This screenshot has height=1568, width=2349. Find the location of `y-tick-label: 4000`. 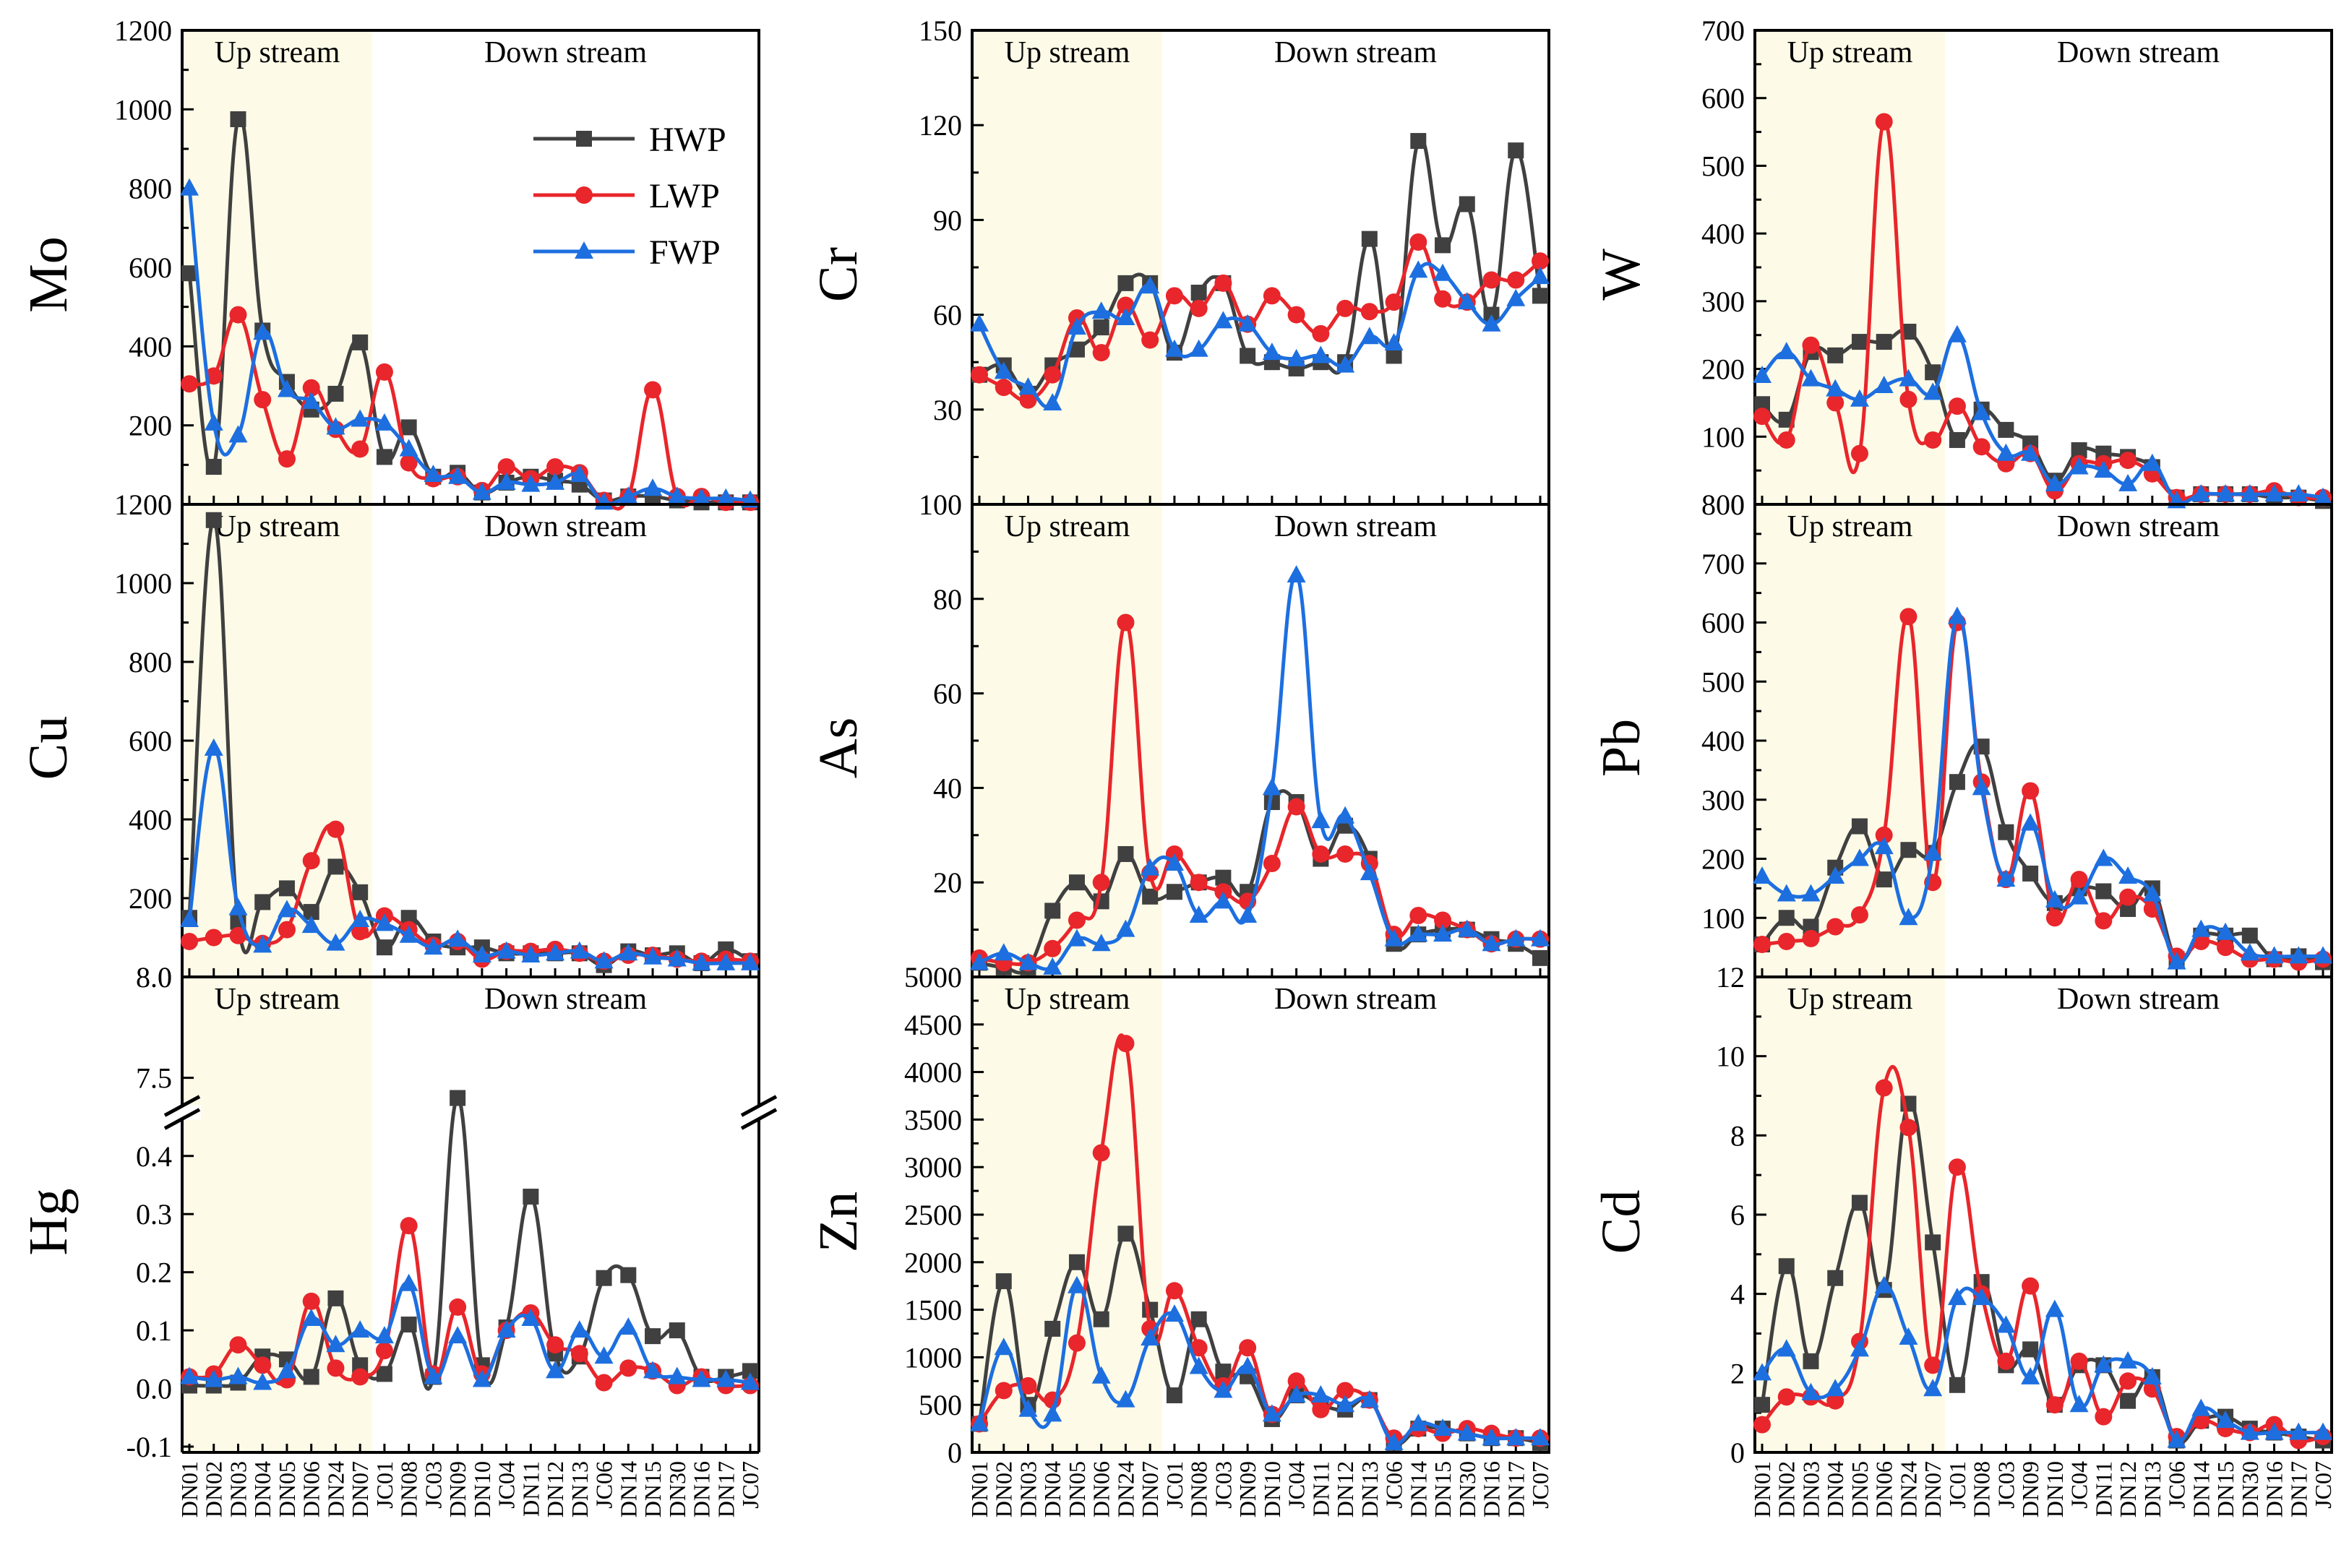

y-tick-label: 4000 is located at coordinates (933, 1072).